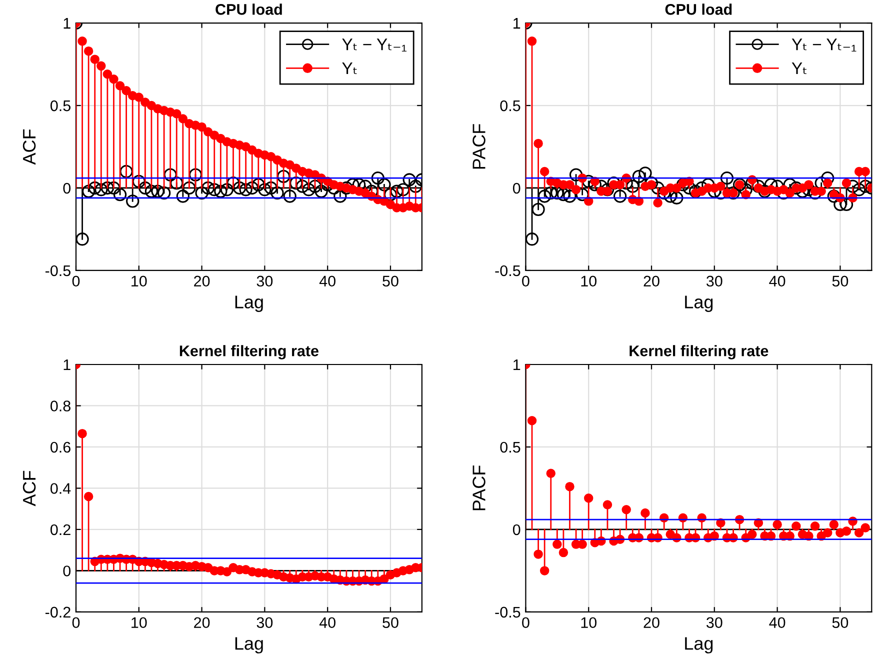 The image size is (894, 658). Describe the element at coordinates (60, 406) in the screenshot. I see `y-tick-label: 0.8` at that location.